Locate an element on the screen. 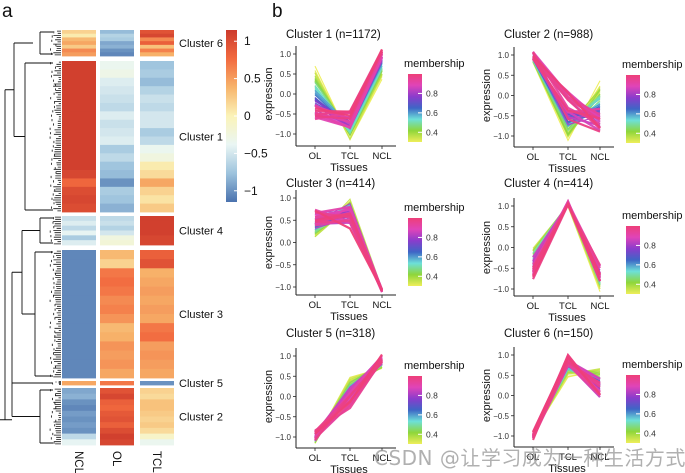 This screenshot has height=473, width=685. heatmap is located at coordinates (118, 238).